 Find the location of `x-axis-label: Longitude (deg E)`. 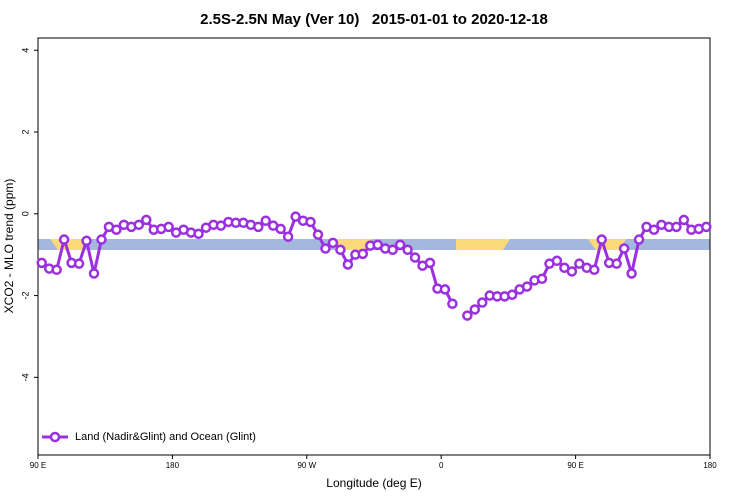

x-axis-label: Longitude (deg E) is located at coordinates (373, 483).